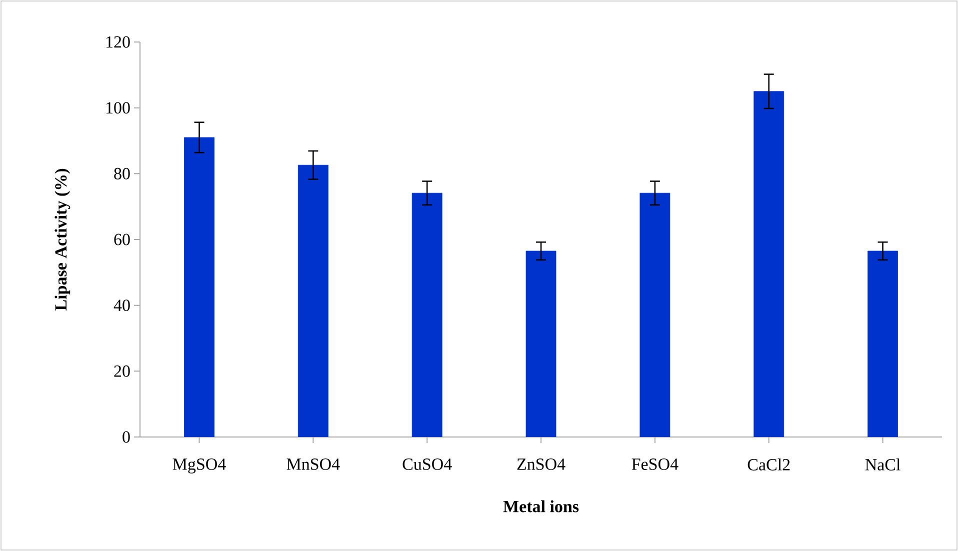  I want to click on x-tick-label: MnSO4, so click(313, 464).